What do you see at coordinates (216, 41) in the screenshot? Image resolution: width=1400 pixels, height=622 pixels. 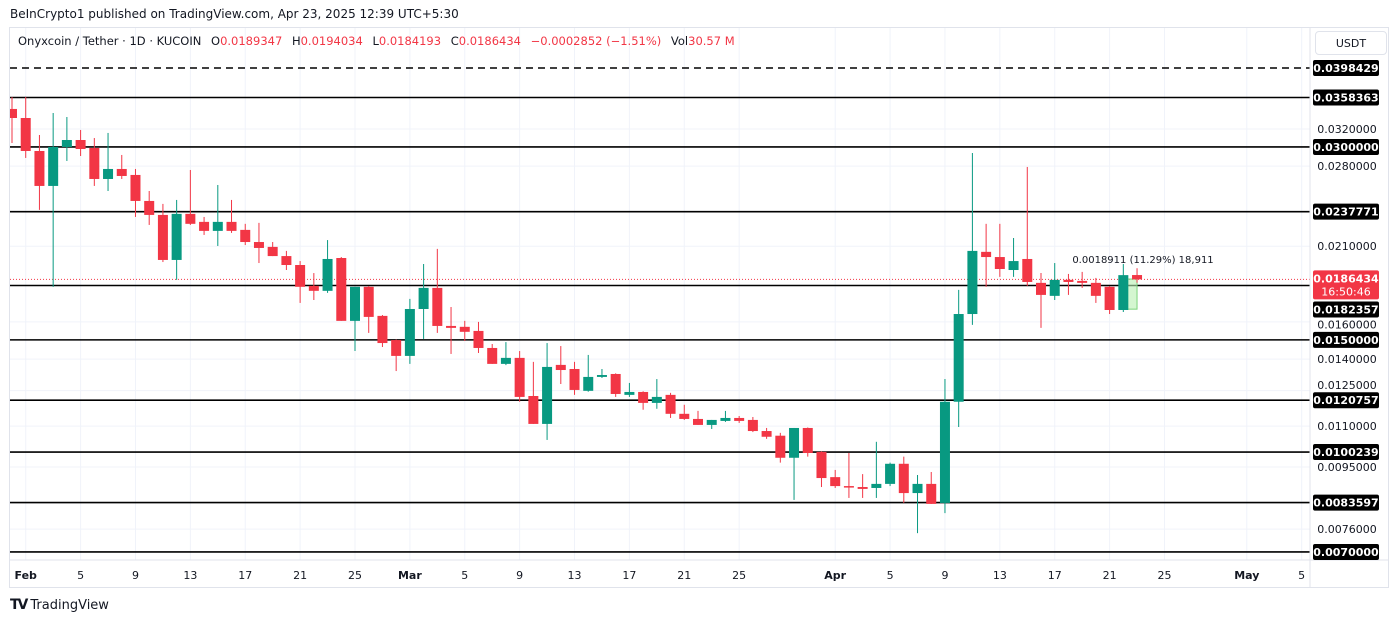 I see `open-label: O` at bounding box center [216, 41].